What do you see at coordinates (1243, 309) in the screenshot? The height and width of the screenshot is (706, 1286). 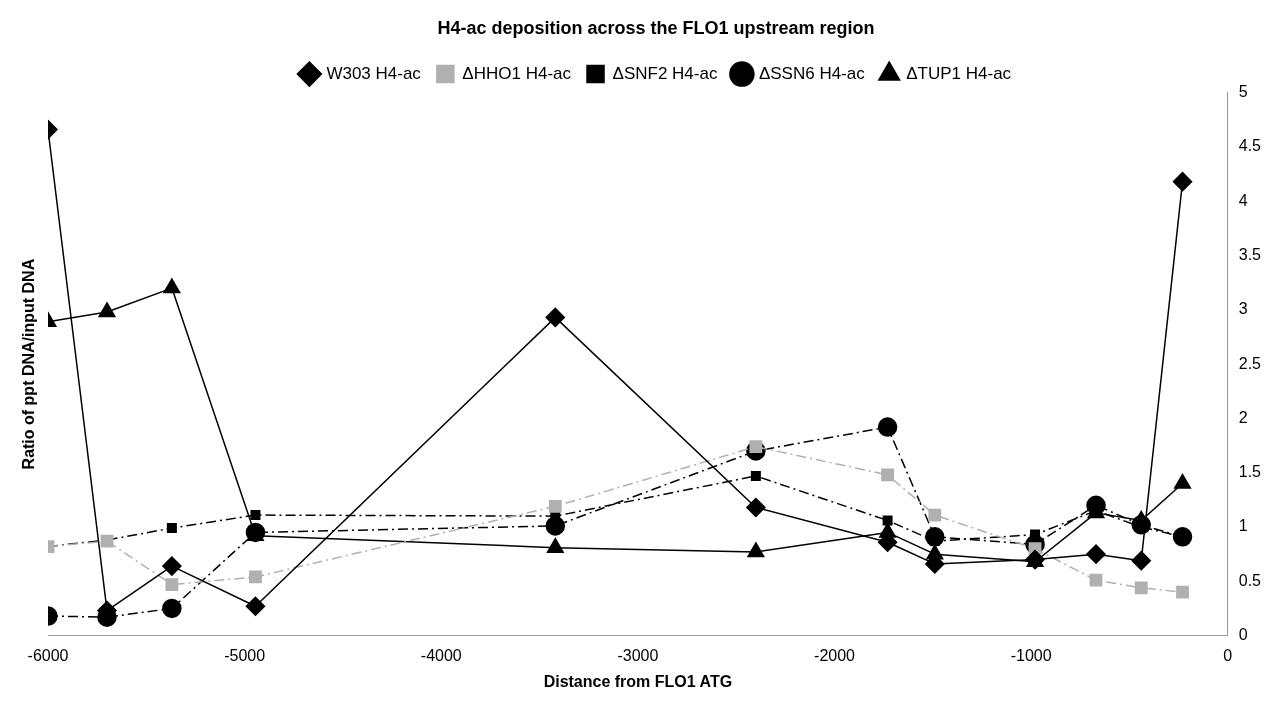 I see `y-tick-label: 3` at bounding box center [1243, 309].